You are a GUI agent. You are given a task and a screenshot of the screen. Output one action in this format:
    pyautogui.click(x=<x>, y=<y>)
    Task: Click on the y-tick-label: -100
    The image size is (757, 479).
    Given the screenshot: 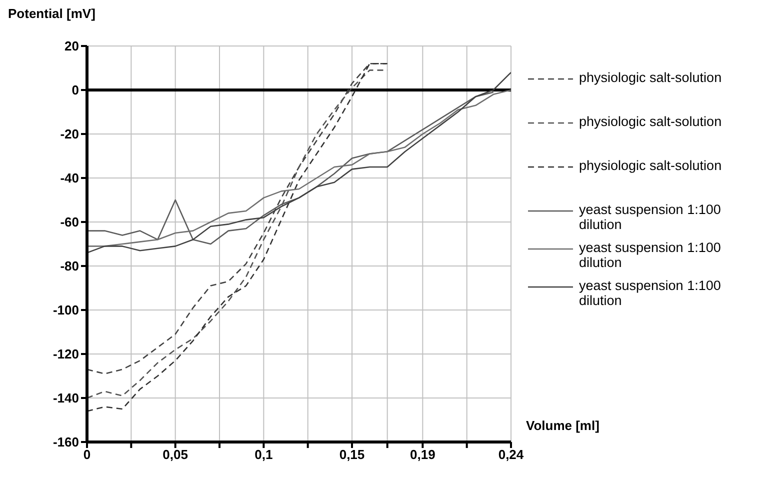 What is the action you would take?
    pyautogui.click(x=65, y=310)
    